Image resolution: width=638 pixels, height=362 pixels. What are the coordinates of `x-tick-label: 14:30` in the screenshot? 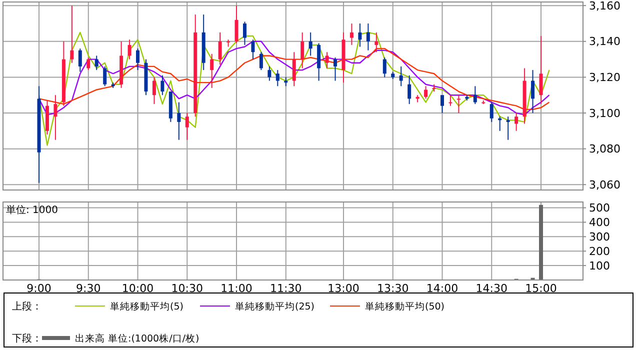 It's located at (492, 288).